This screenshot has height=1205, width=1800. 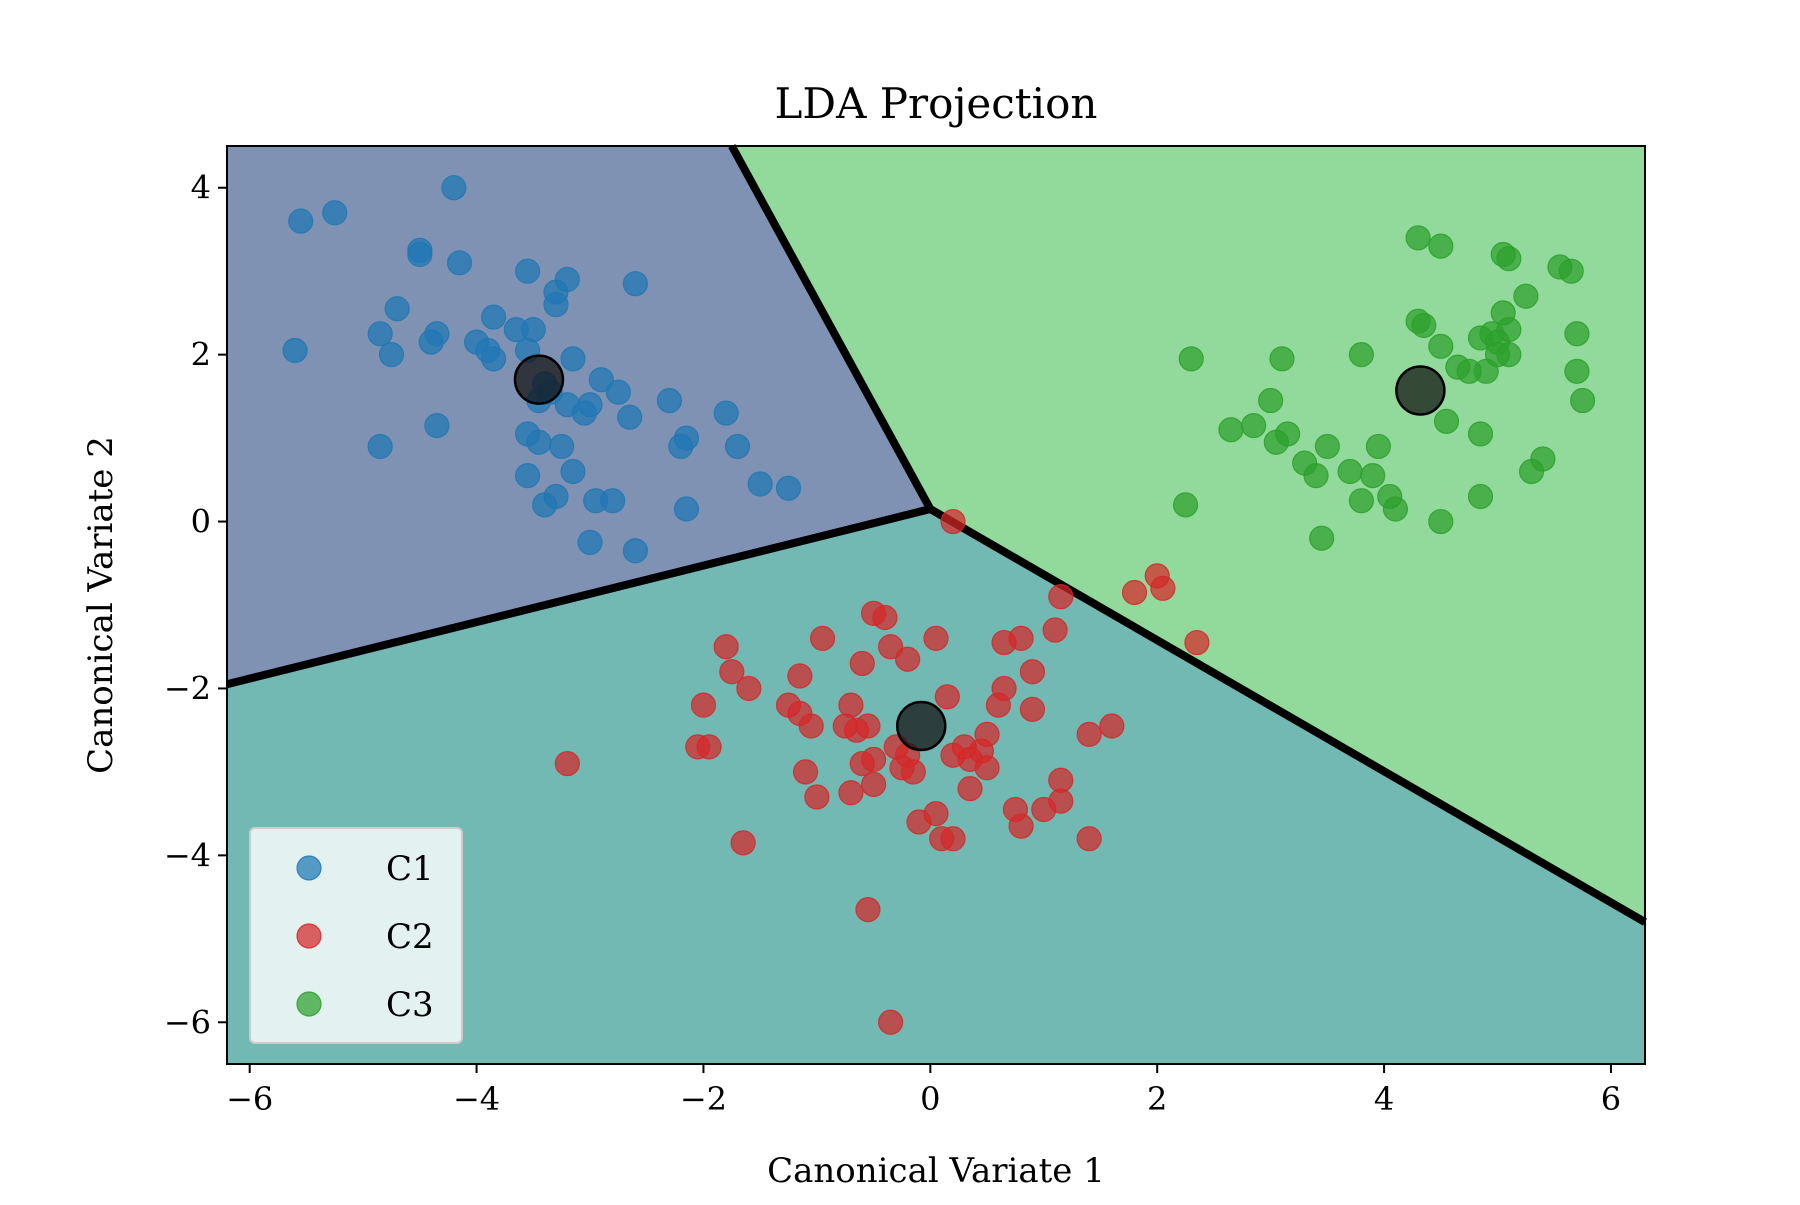 What do you see at coordinates (410, 937) in the screenshot?
I see `legend-label-c2: C2` at bounding box center [410, 937].